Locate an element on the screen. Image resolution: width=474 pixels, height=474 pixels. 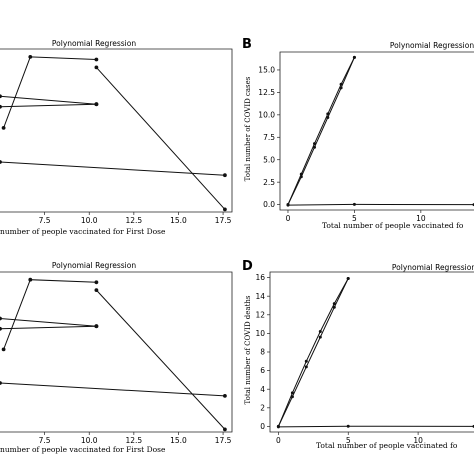
panel-b-frame is located at coordinates (376, 131).